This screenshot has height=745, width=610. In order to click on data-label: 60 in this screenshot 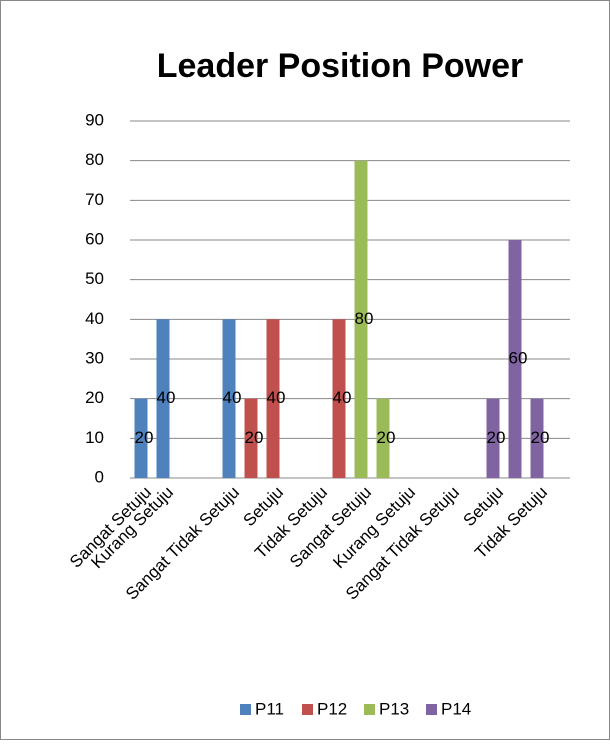, I will do `click(518, 357)`.